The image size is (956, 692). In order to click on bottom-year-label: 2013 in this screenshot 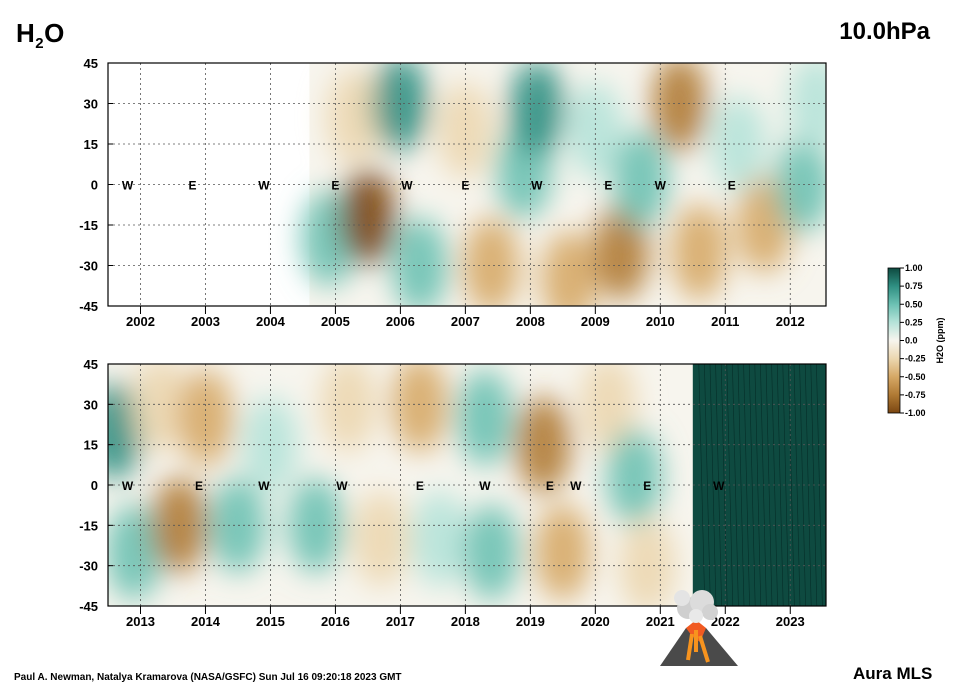, I will do `click(140, 621)`.